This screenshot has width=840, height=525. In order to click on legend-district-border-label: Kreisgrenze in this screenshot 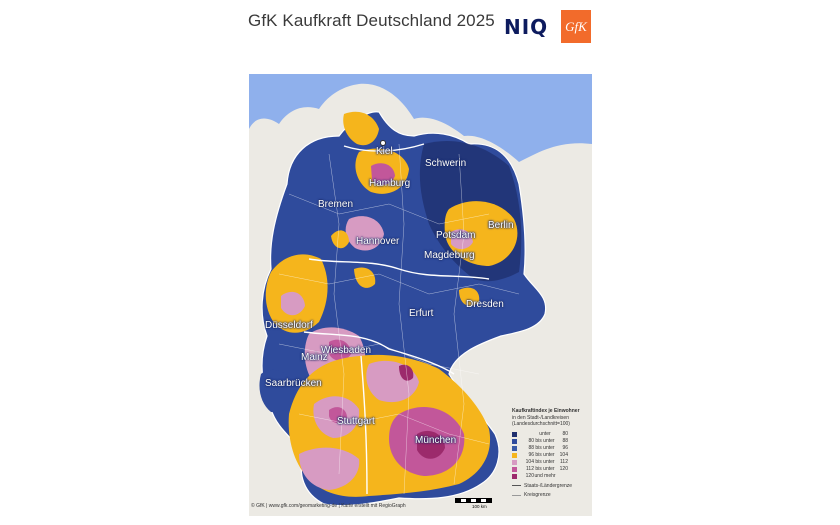, I will do `click(537, 495)`.